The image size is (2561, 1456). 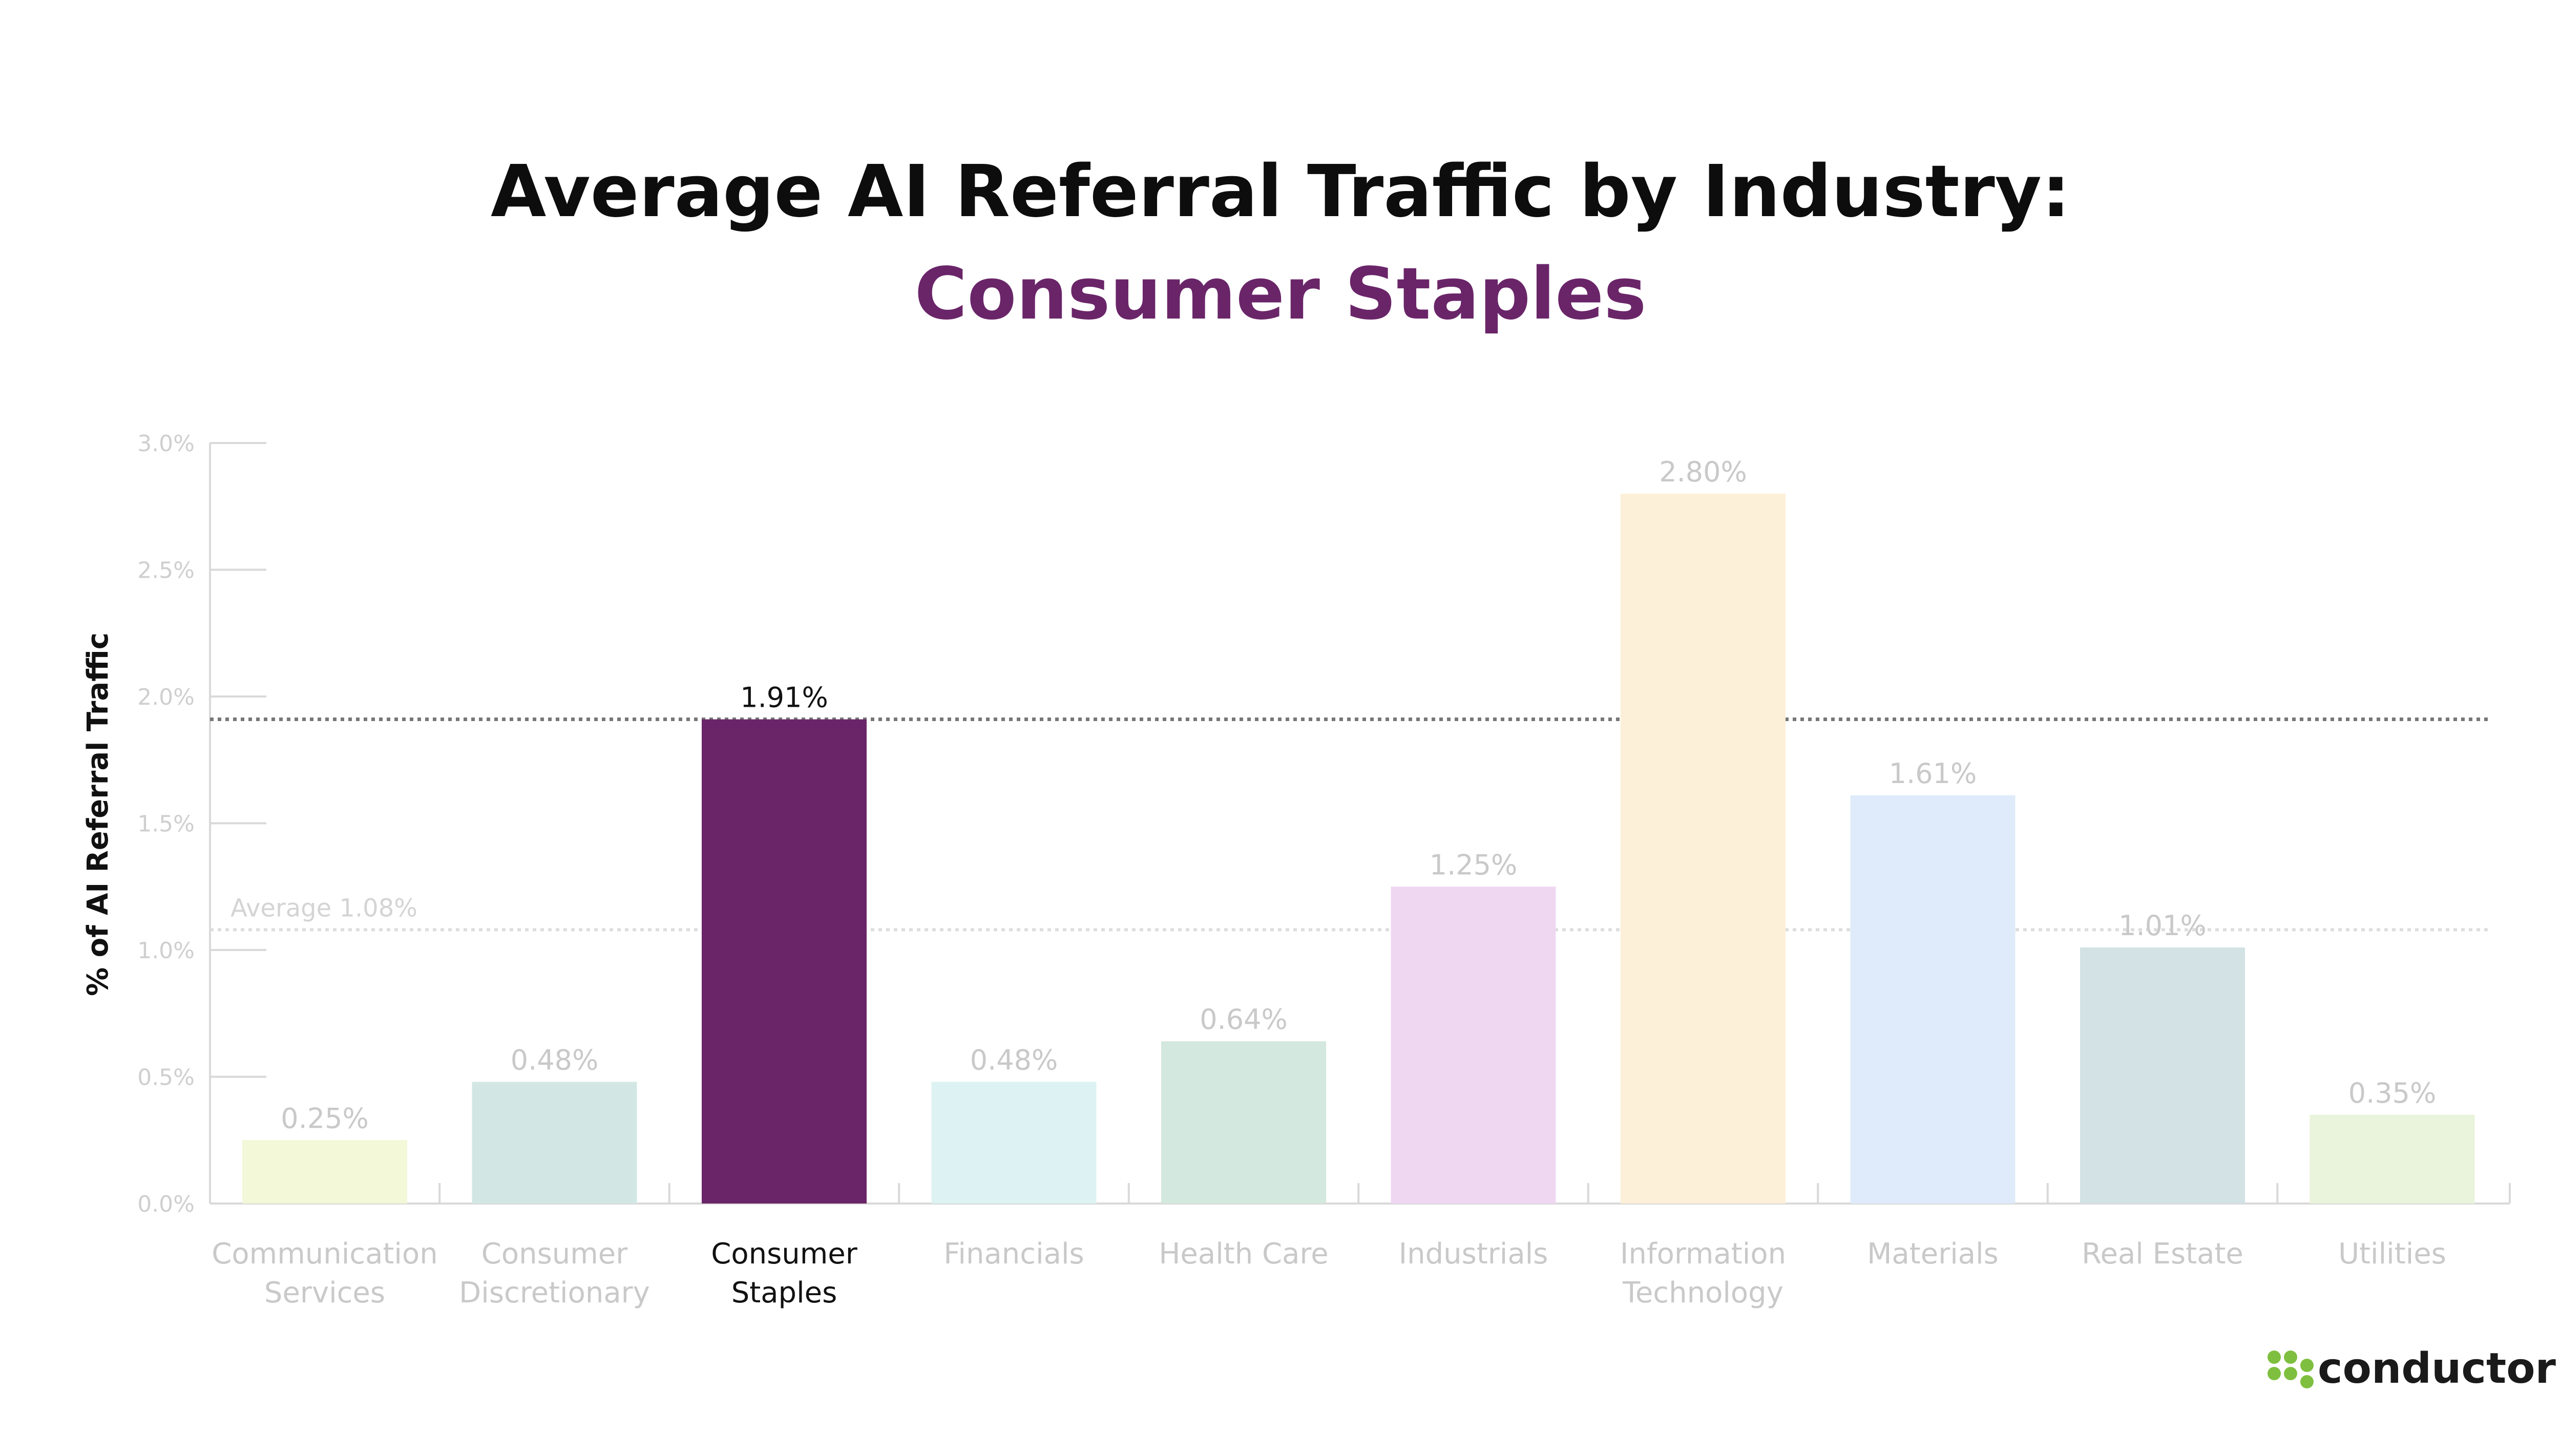 I want to click on data-label: 1.25%, so click(x=1474, y=865).